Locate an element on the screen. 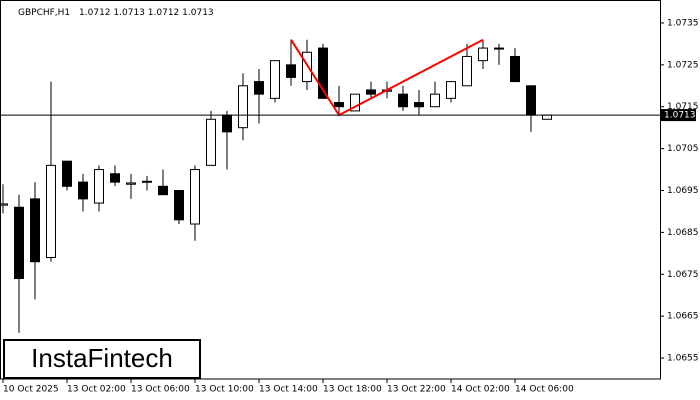 The height and width of the screenshot is (400, 700). y-tick-label: 1.0715 is located at coordinates (683, 107).